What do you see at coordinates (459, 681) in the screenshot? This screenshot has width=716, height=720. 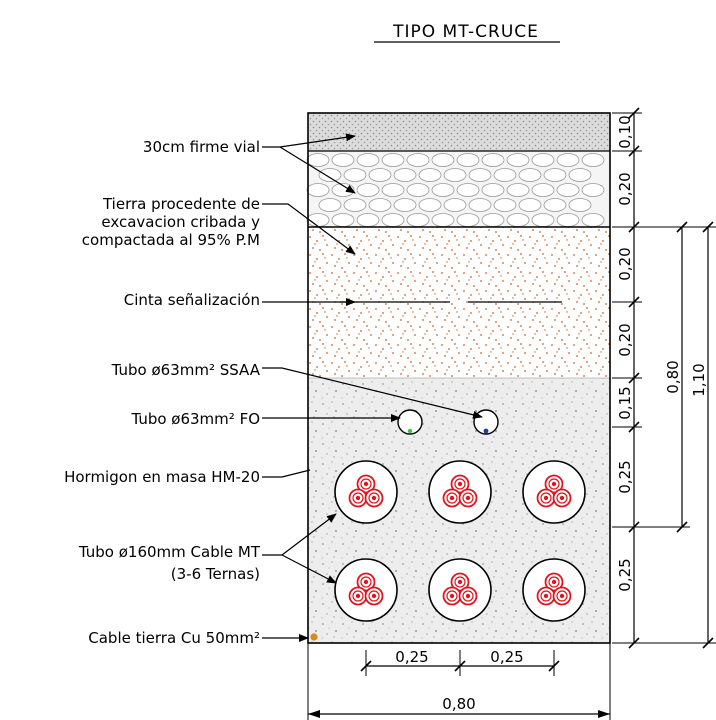 I see `bottom-dimensions: 0,25 0,25 0,80` at bounding box center [459, 681].